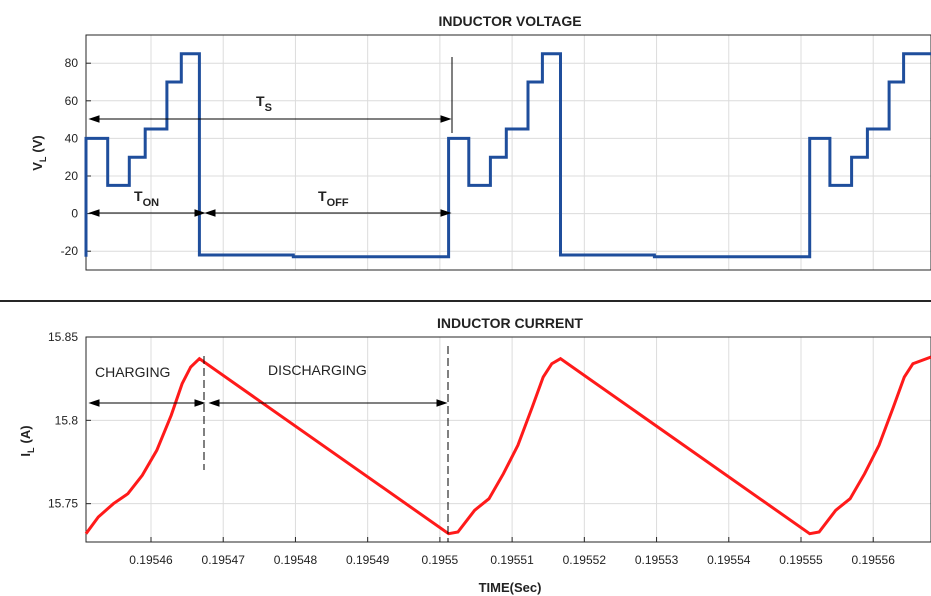 The width and height of the screenshot is (931, 596). I want to click on svg-text:IL(A): IL (A), so click(27, 440).